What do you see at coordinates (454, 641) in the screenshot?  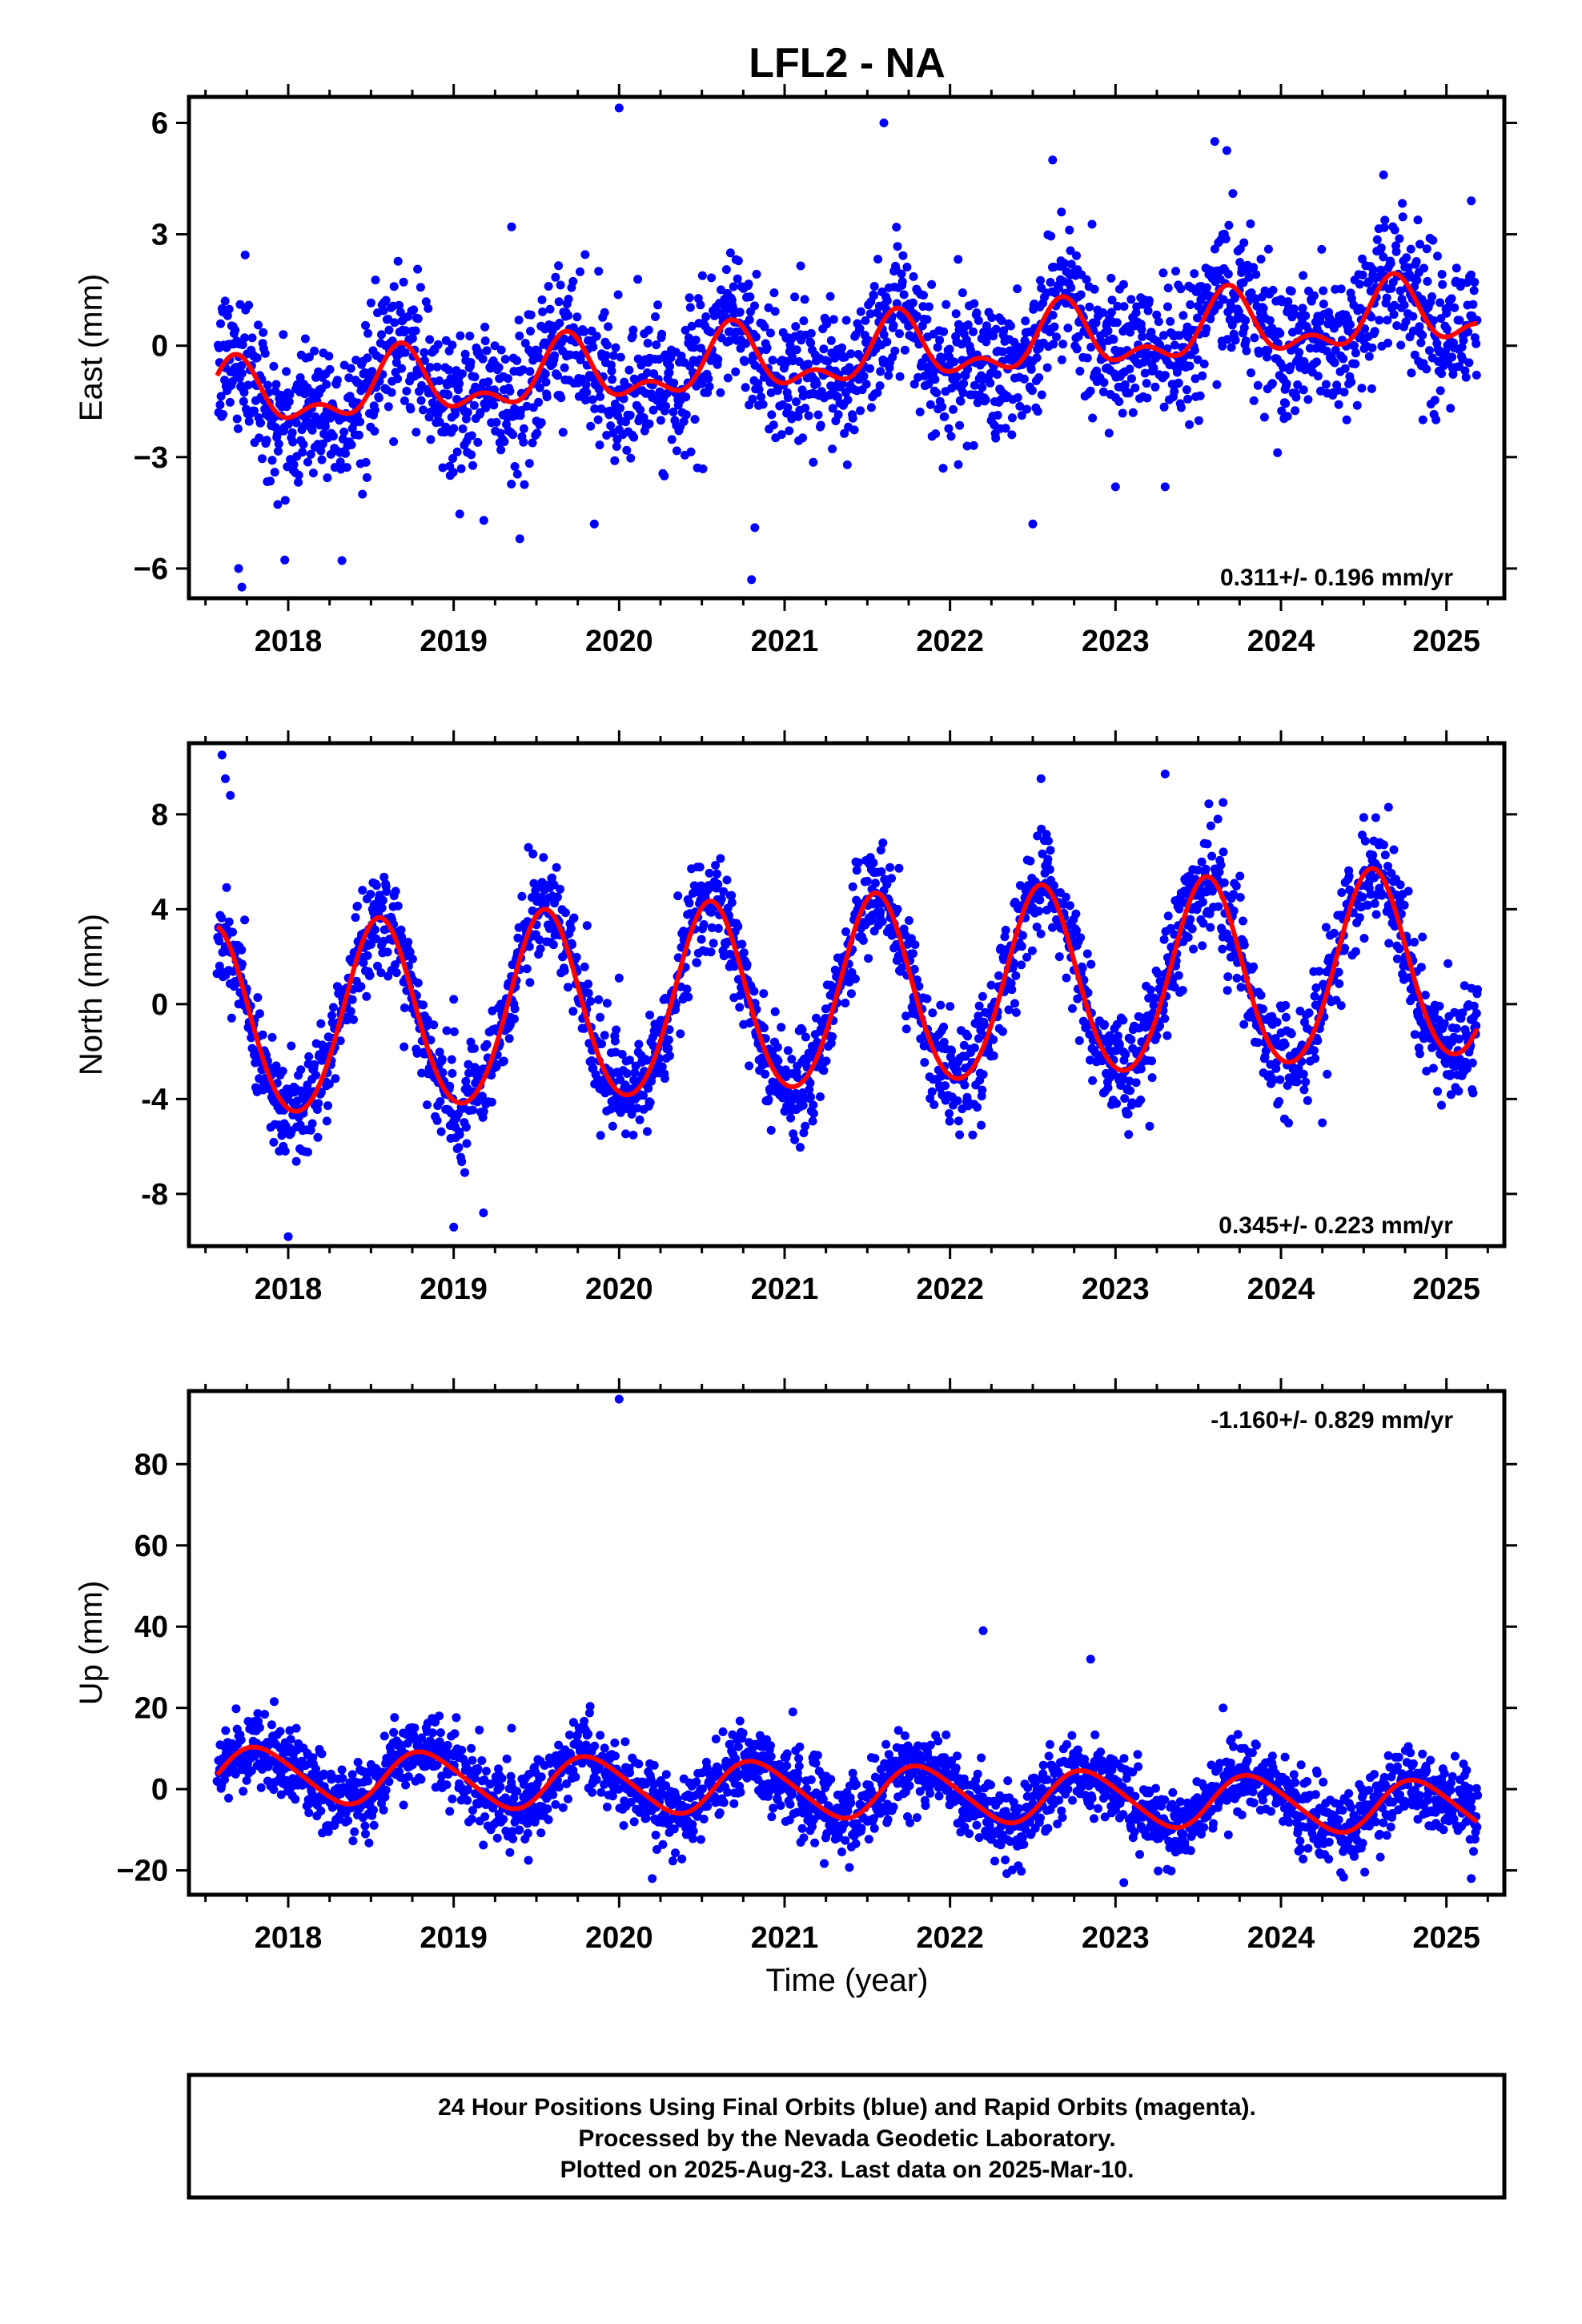 I see `x-tick-label: 2019` at bounding box center [454, 641].